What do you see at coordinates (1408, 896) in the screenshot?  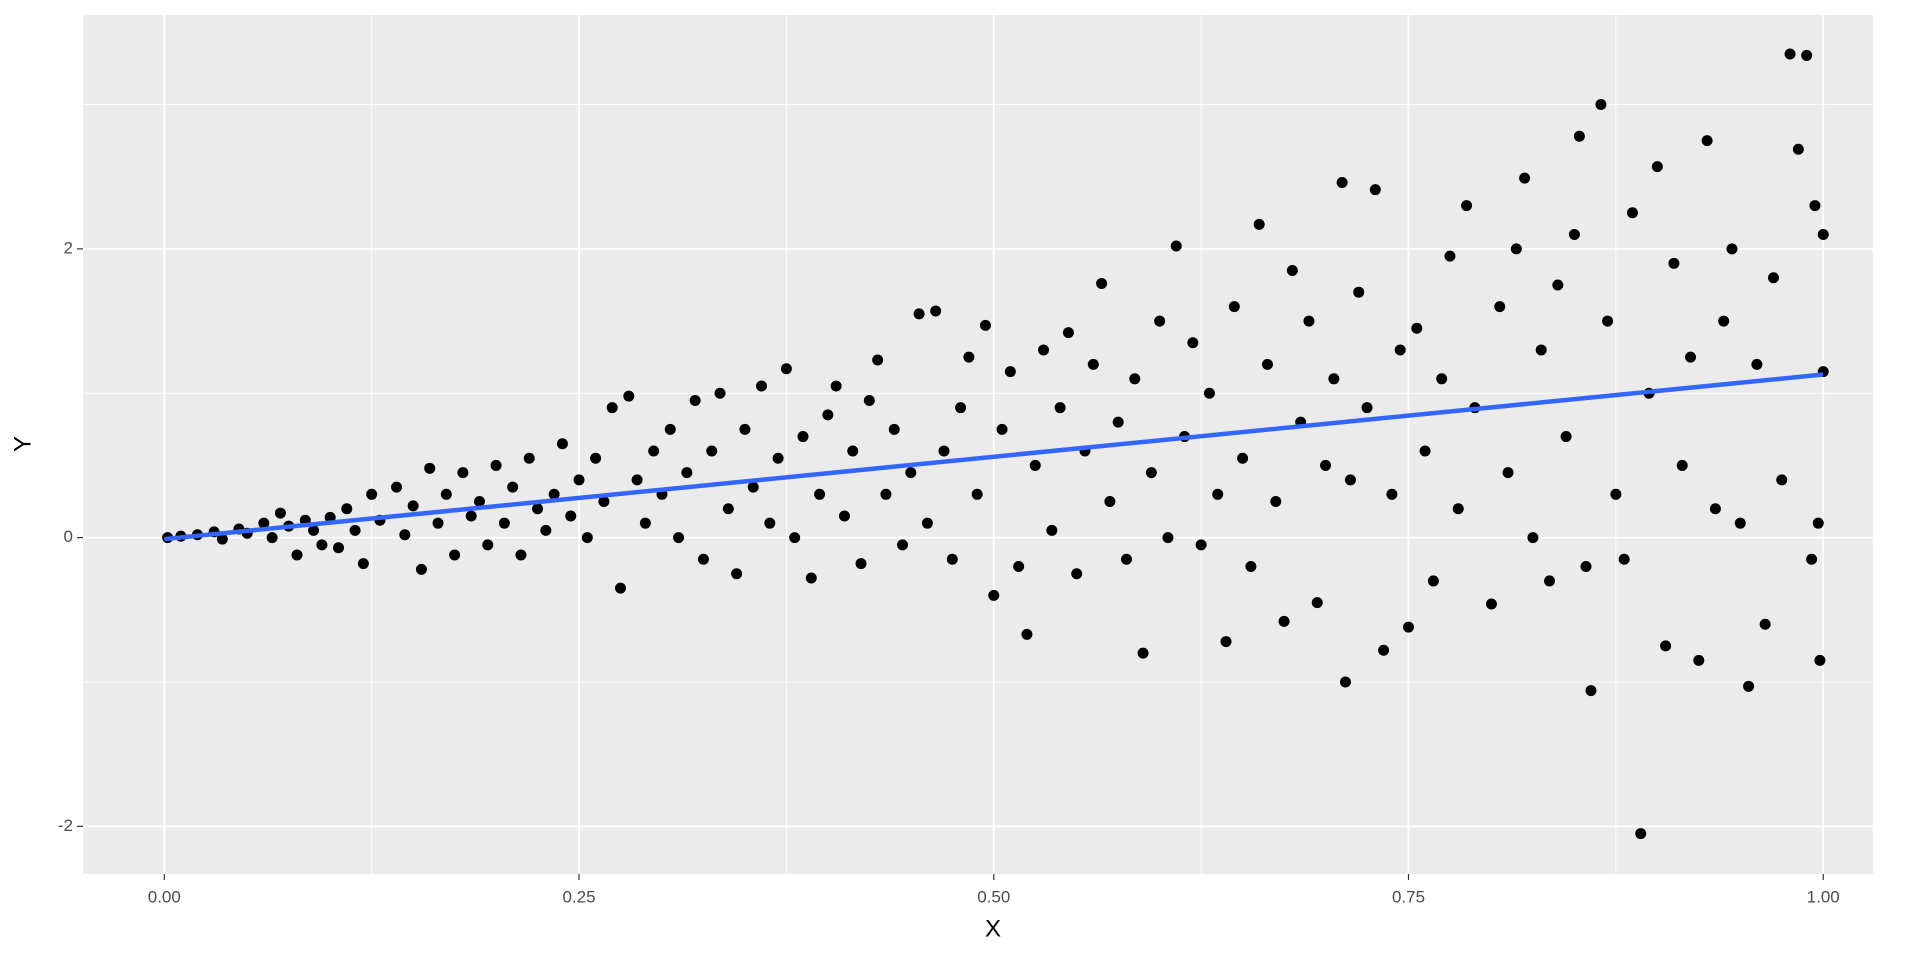 I see `x-tick-label: 0.75` at bounding box center [1408, 896].